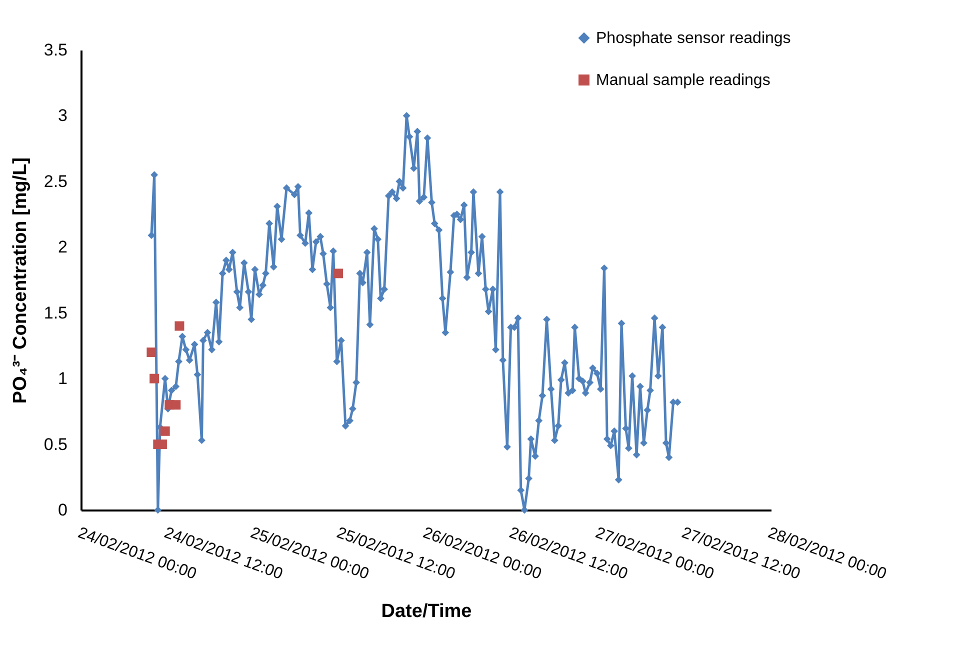 The image size is (974, 650). I want to click on y-tick-label: 3, so click(63, 116).